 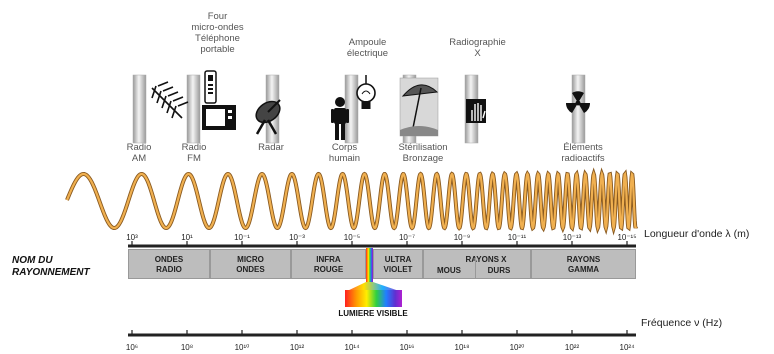 I want to click on source-label-radio-am: Radio AM, so click(x=139, y=153).